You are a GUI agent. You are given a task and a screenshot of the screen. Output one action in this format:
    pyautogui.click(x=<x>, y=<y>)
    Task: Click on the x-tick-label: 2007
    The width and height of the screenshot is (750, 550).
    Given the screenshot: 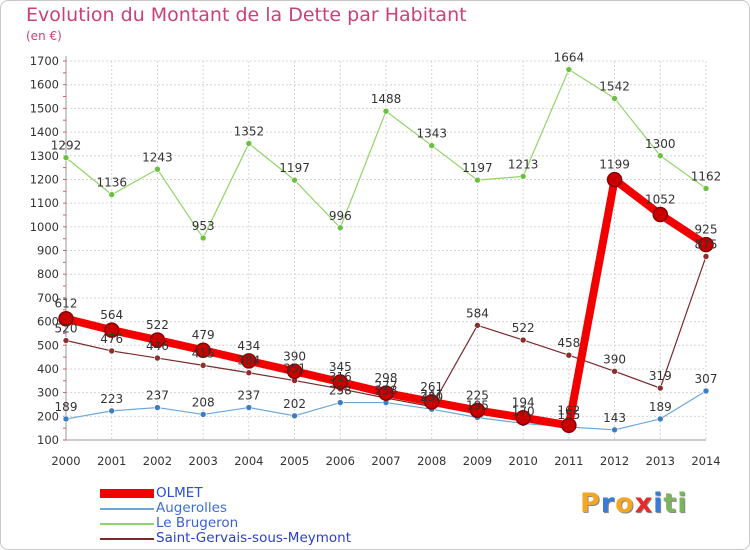 What is the action you would take?
    pyautogui.click(x=385, y=461)
    